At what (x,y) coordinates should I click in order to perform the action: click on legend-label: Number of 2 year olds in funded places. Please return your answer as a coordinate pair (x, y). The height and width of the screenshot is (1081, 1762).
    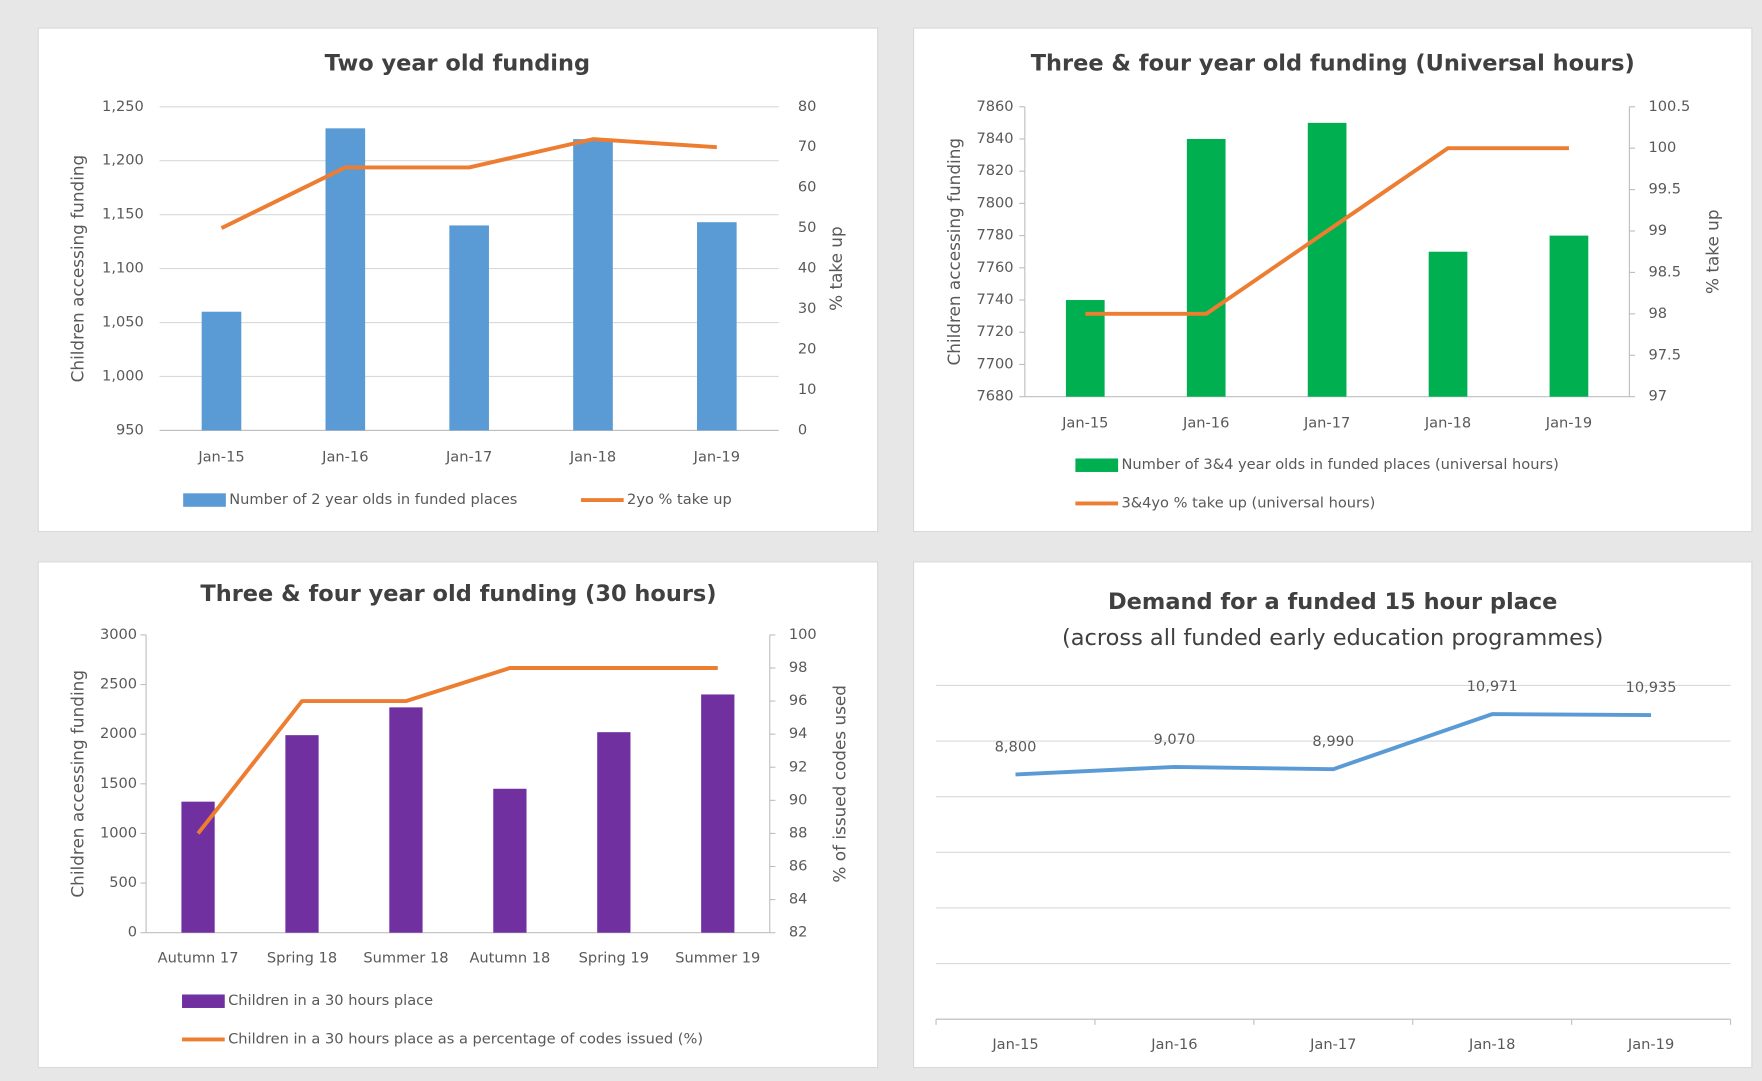
    Looking at the image, I should click on (373, 499).